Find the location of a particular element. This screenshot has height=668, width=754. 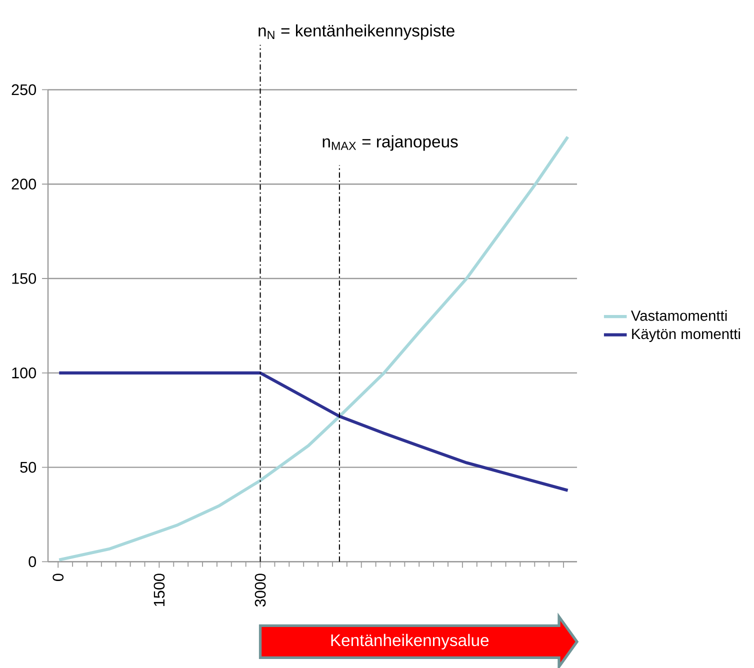

y-tick-label: 250 is located at coordinates (24, 90).